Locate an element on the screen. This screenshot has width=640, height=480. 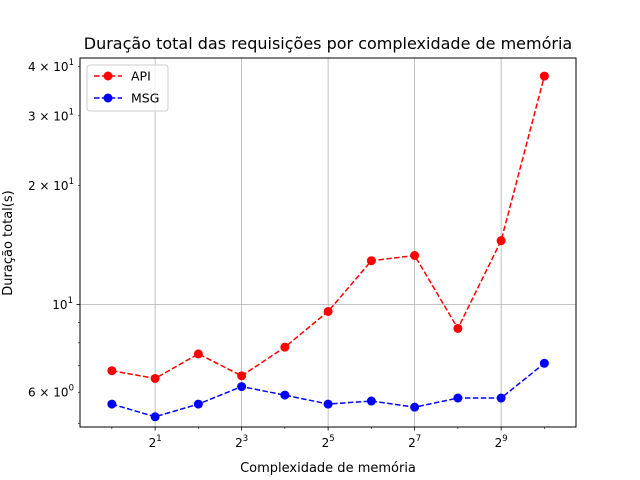
legend-api-label: API is located at coordinates (141, 76).